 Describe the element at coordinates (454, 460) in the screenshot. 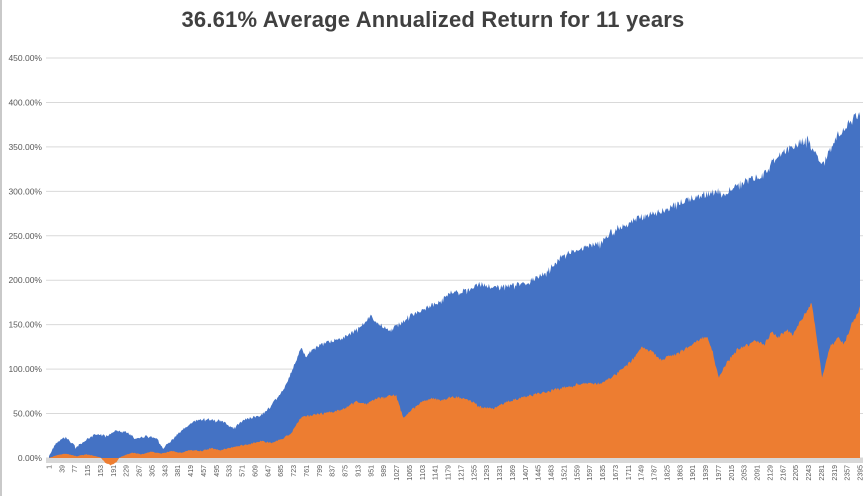

I see `x-axis-line` at that location.